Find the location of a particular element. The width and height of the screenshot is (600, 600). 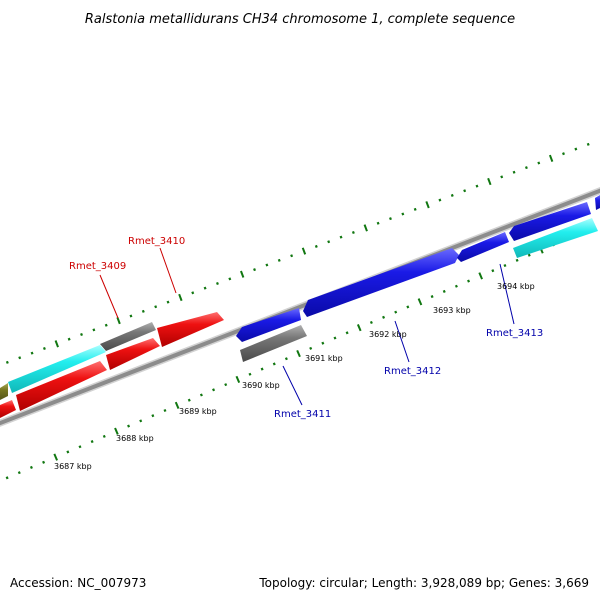

forward-strand is located at coordinates (112, 365).